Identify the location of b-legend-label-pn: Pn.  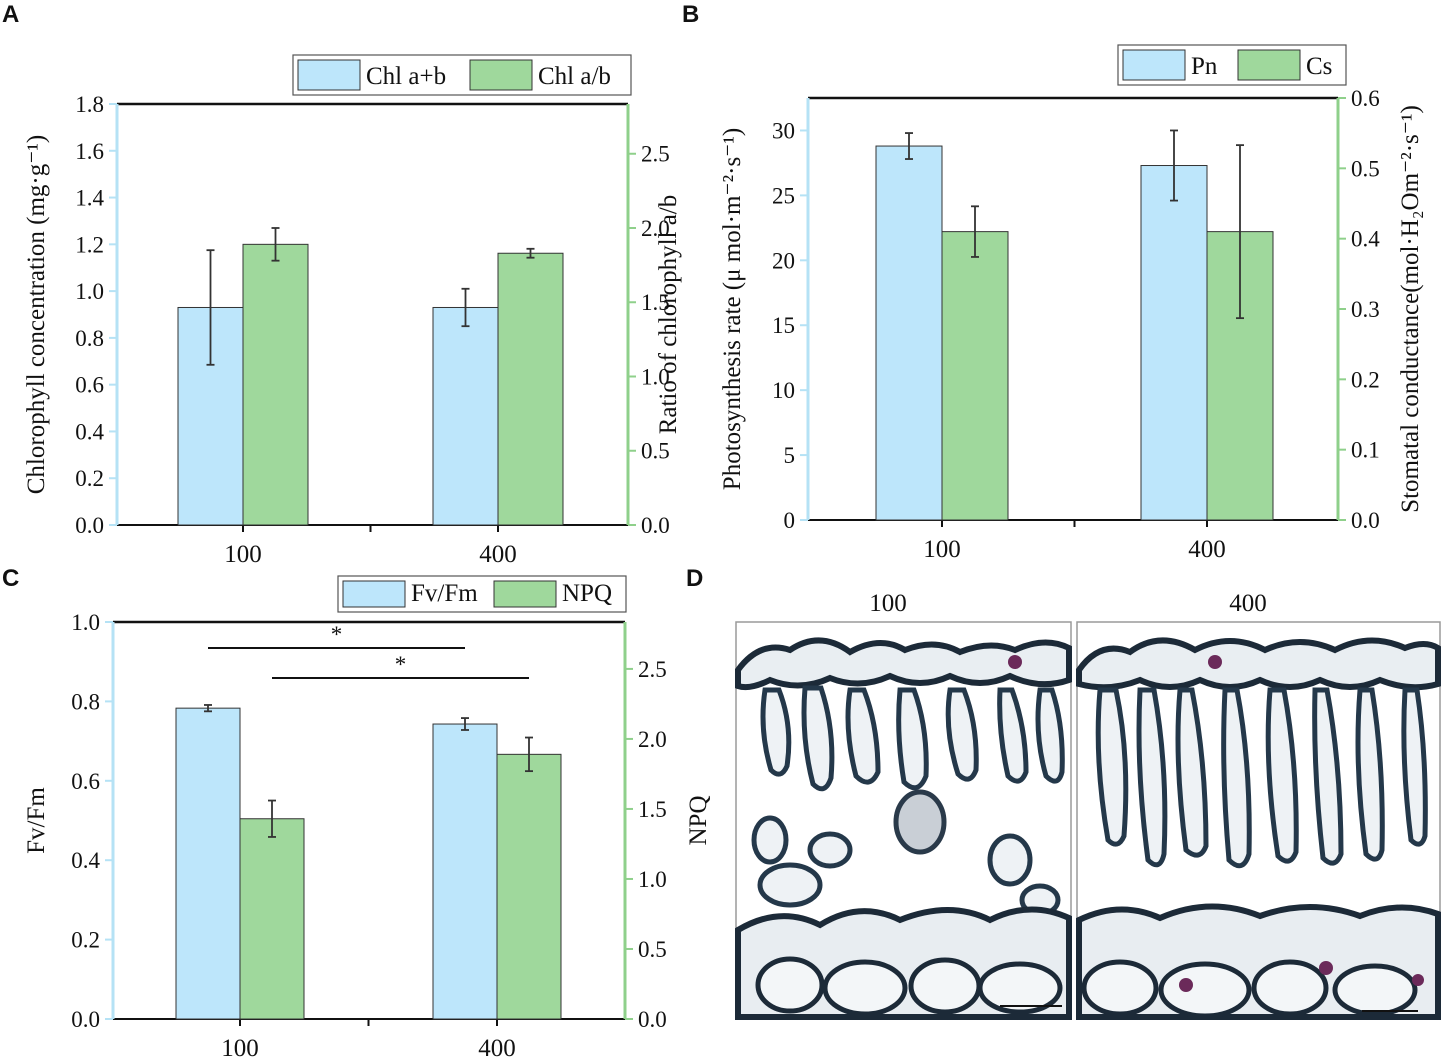
(1204, 66).